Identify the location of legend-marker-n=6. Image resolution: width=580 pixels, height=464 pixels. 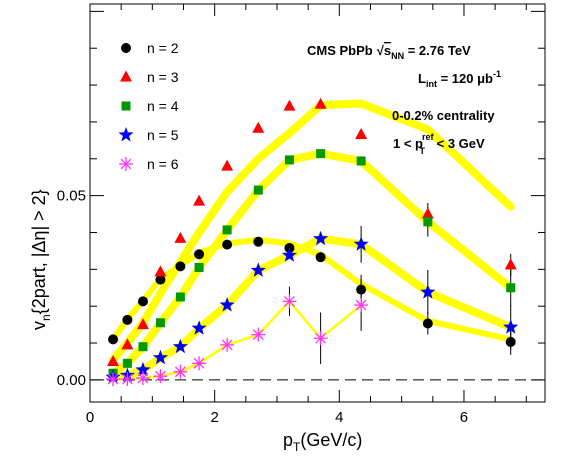
(126, 164).